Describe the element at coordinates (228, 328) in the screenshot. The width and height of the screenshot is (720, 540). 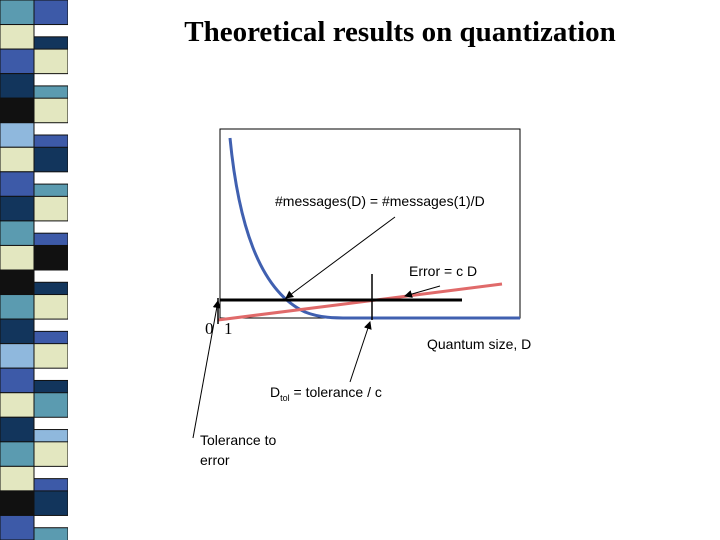
I see `axis-one-label: 1` at that location.